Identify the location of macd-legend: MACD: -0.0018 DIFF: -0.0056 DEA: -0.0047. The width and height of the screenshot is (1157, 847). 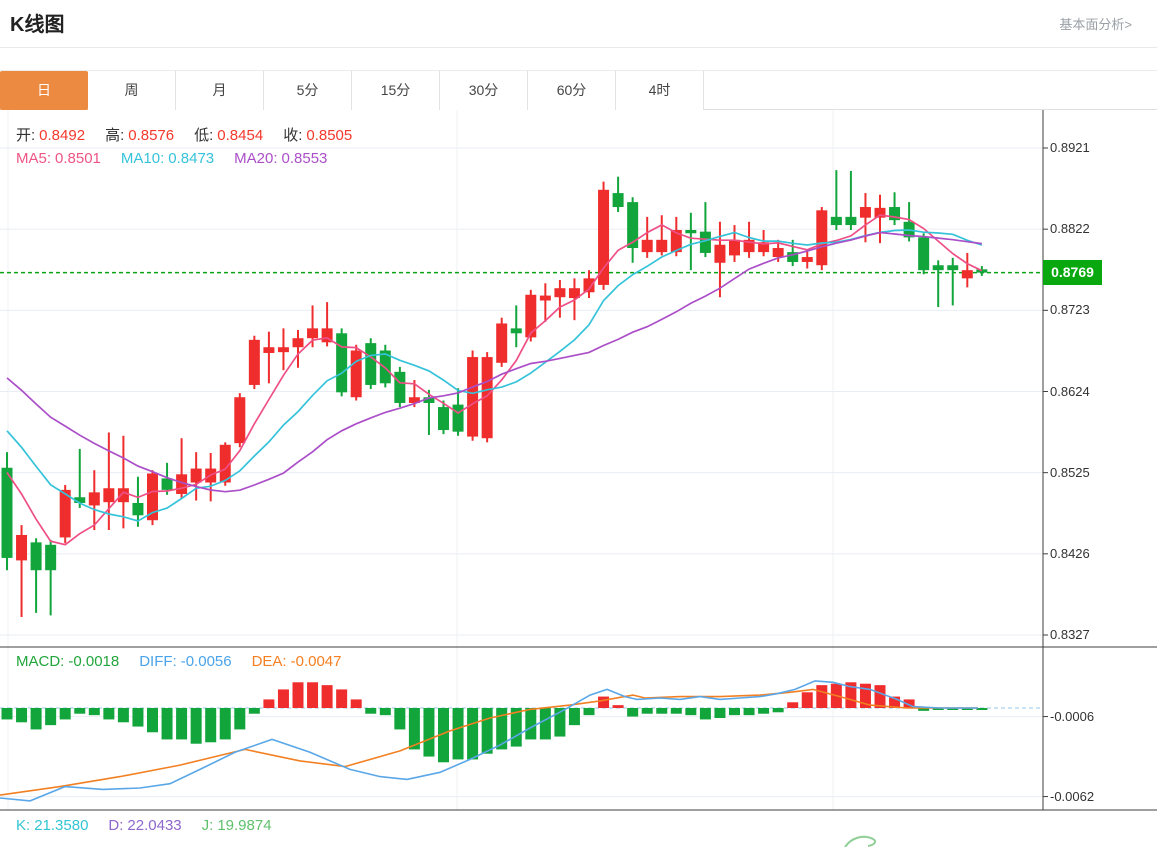
(188, 661).